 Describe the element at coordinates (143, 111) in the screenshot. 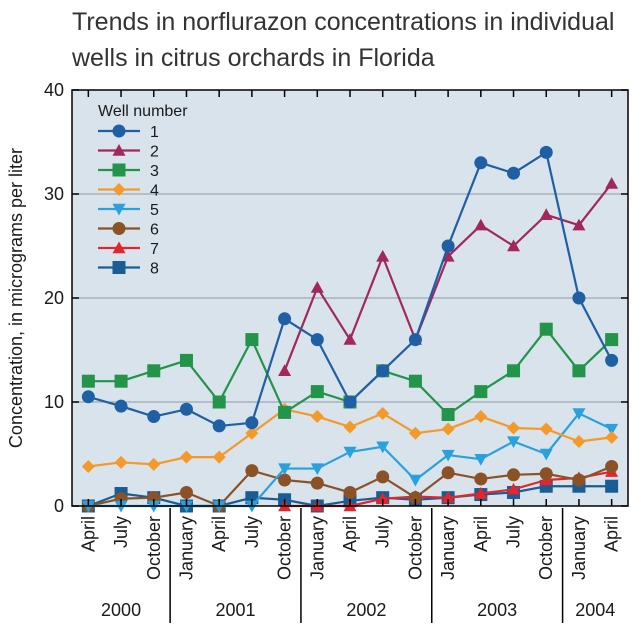

I see `legend-title: Well number` at that location.